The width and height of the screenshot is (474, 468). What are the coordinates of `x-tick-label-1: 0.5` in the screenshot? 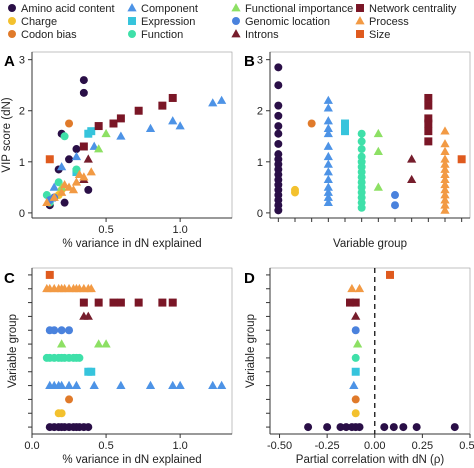 It's located at (105, 446).